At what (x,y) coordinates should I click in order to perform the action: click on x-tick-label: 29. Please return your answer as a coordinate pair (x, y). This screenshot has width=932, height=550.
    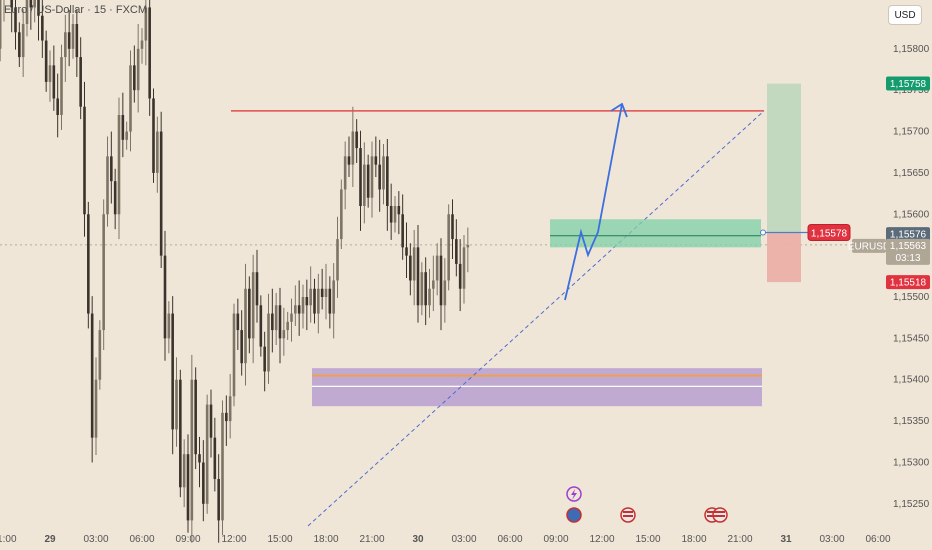
    Looking at the image, I should click on (50, 539).